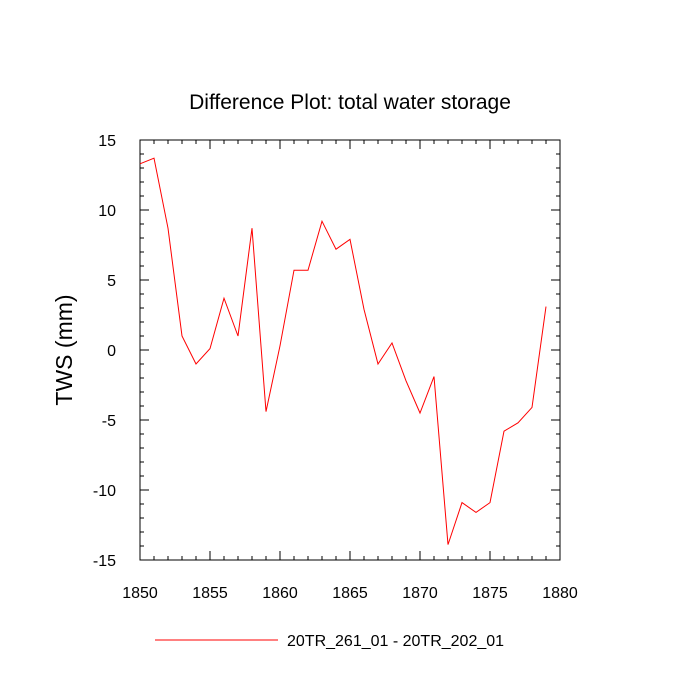  I want to click on y-tick-label: -15, so click(104, 561).